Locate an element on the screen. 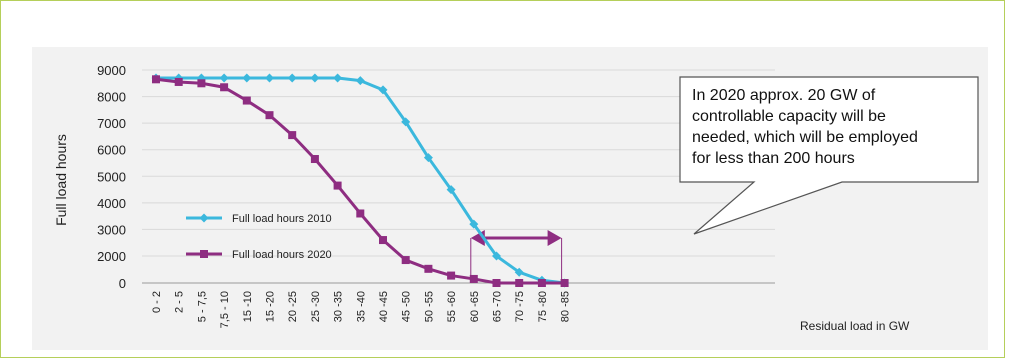  callout-line: for less than 200 hours is located at coordinates (773, 158).